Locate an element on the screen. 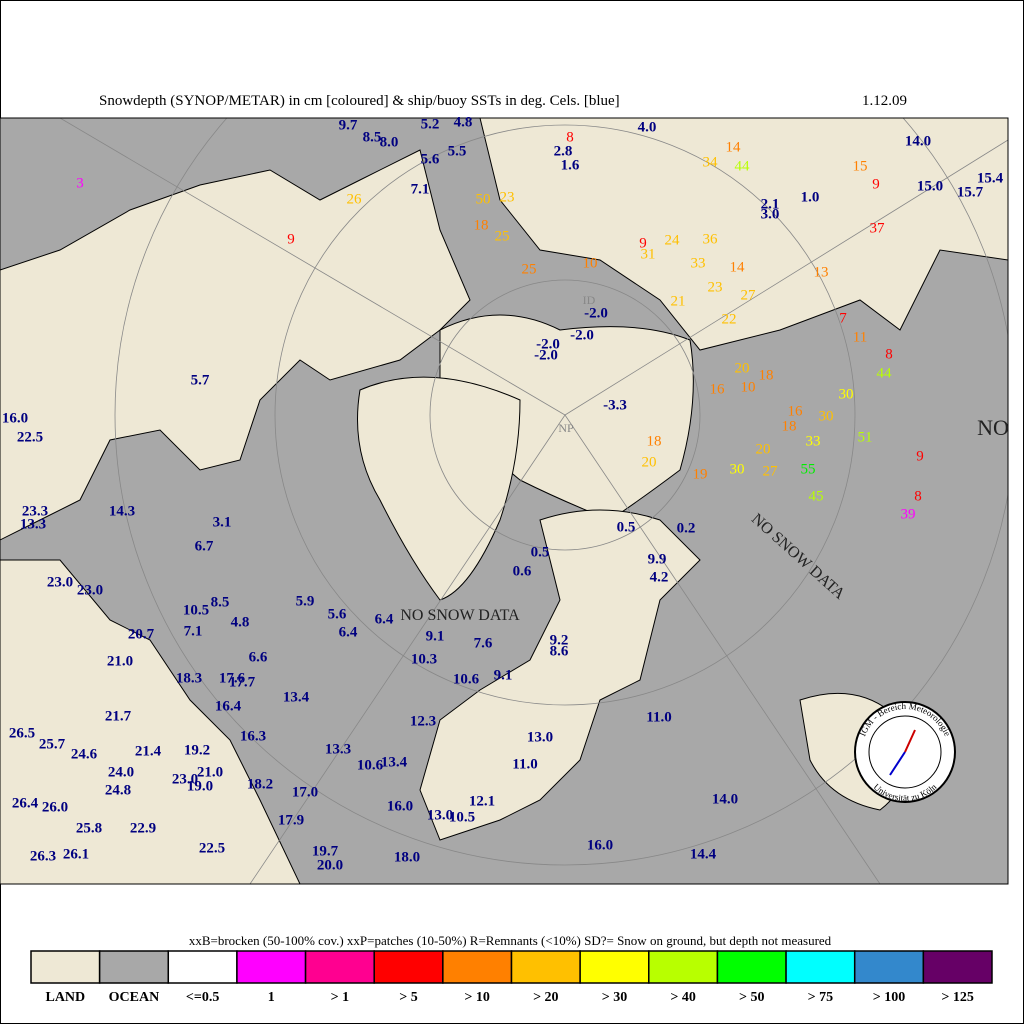 The height and width of the screenshot is (1024, 1024). sst-reading: 20.0 is located at coordinates (330, 865).